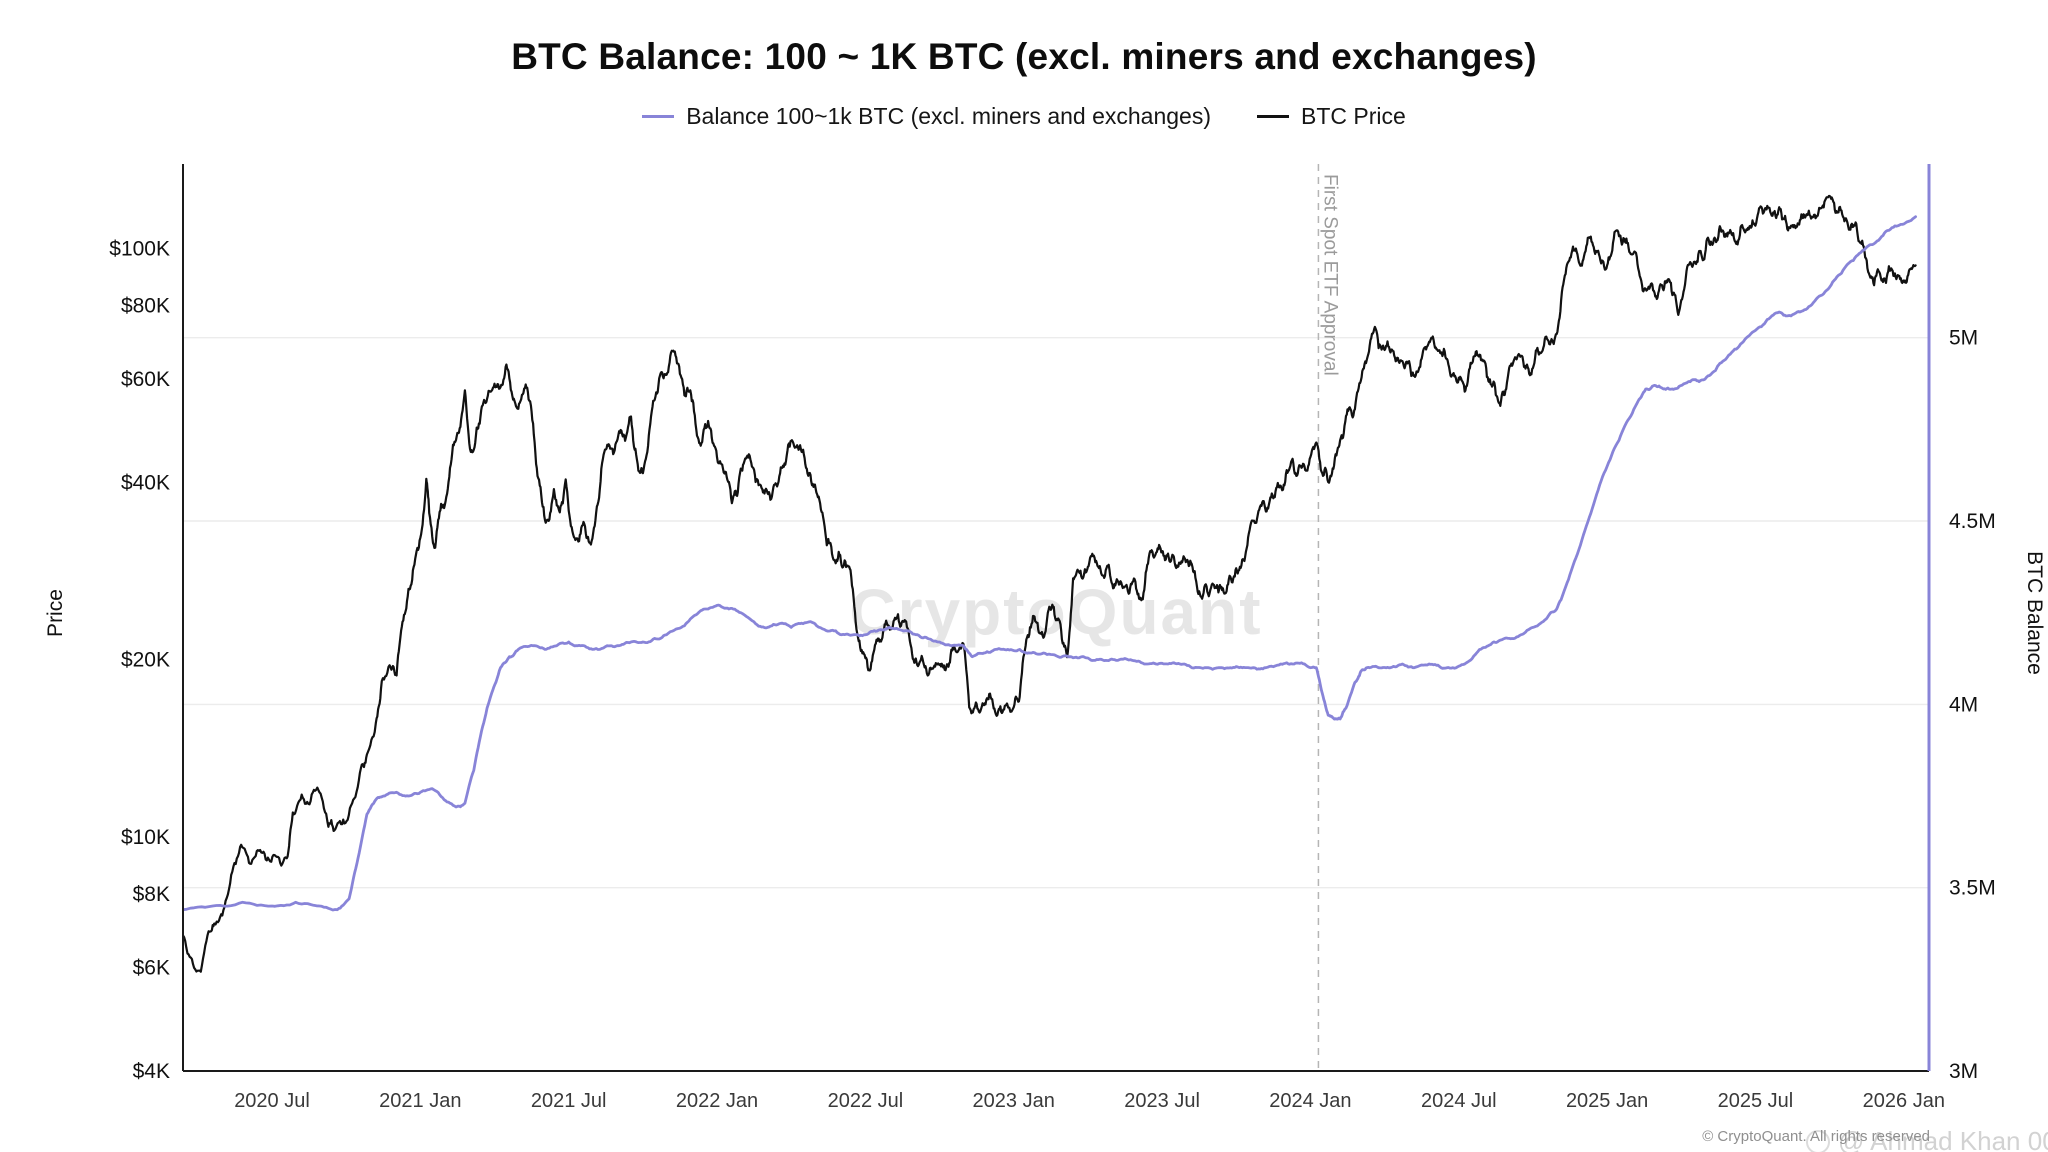 This screenshot has height=1152, width=2048. What do you see at coordinates (151, 967) in the screenshot?
I see `price-axis-tick-label: $6K` at bounding box center [151, 967].